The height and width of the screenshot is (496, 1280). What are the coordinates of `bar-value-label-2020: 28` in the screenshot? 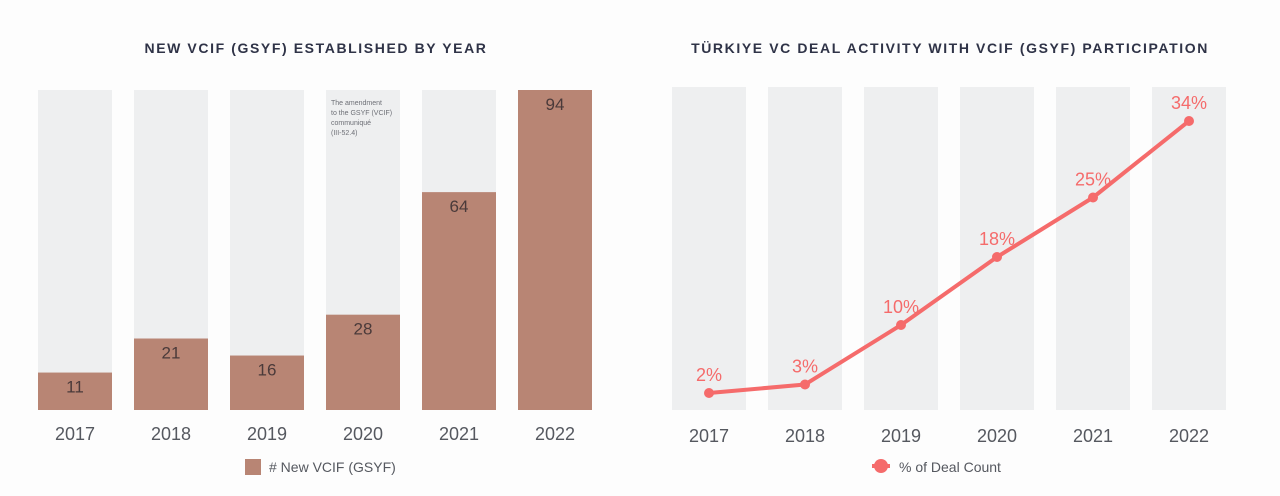 It's located at (363, 329).